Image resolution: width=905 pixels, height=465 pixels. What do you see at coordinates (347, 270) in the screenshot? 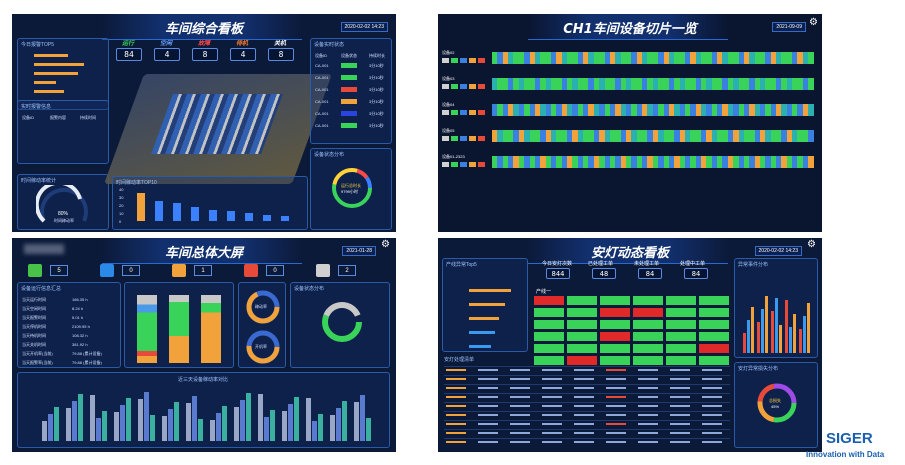
I see `kpi-value: 2` at bounding box center [347, 270].